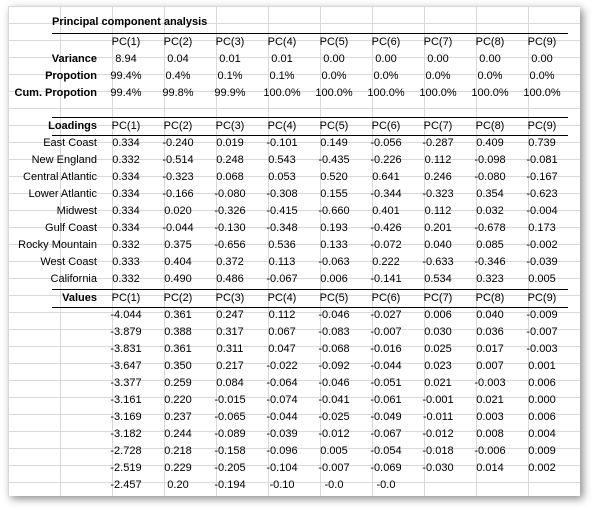 The image size is (600, 510). I want to click on table-cell: 0.536, so click(282, 245).